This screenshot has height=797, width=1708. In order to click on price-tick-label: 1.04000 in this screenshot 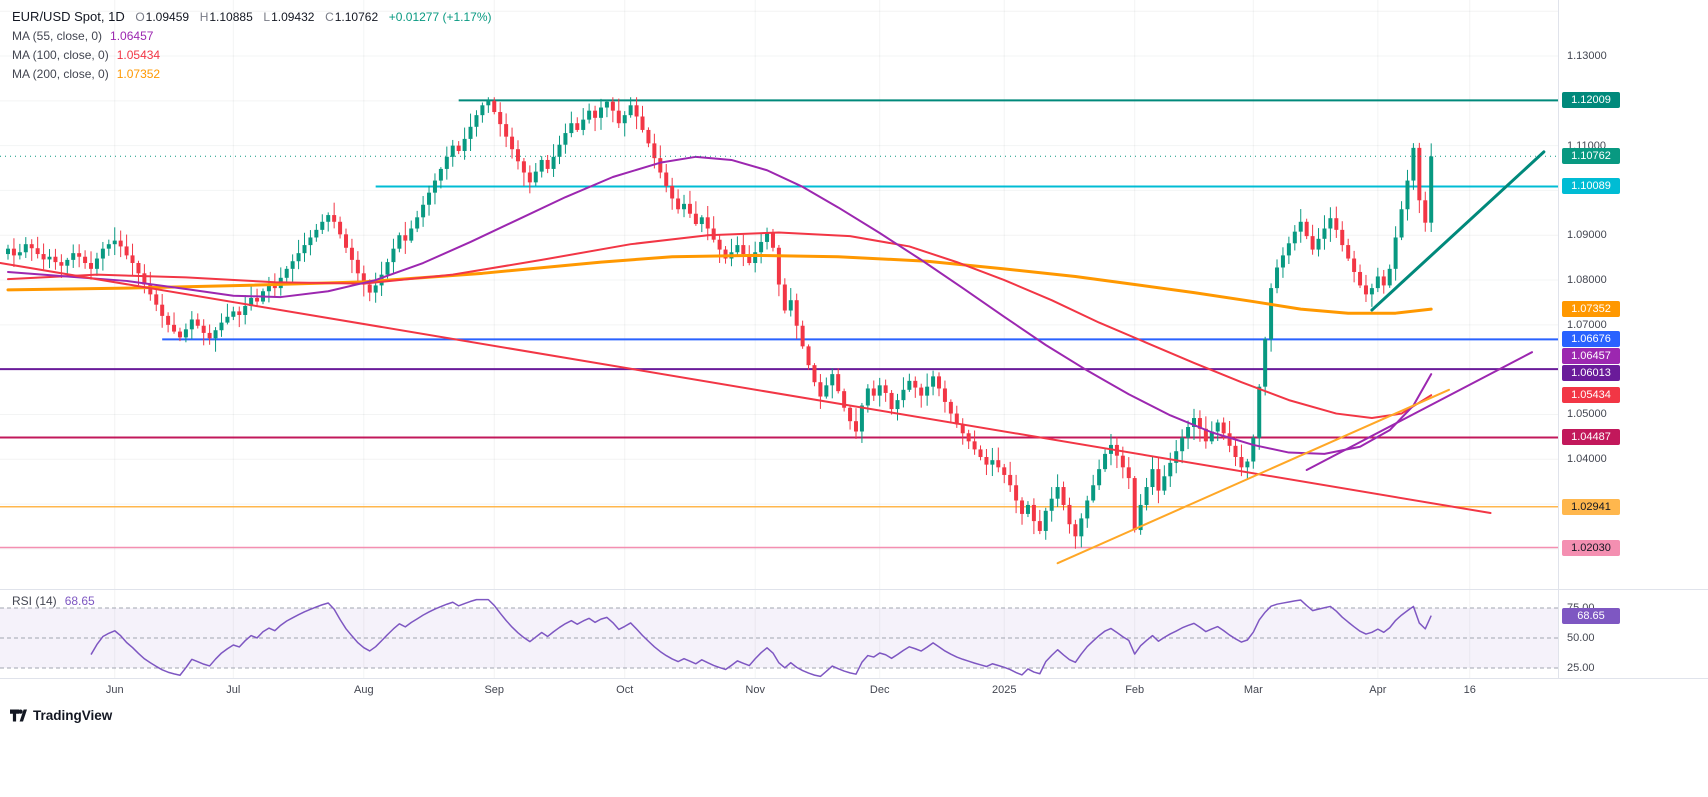, I will do `click(1587, 459)`.